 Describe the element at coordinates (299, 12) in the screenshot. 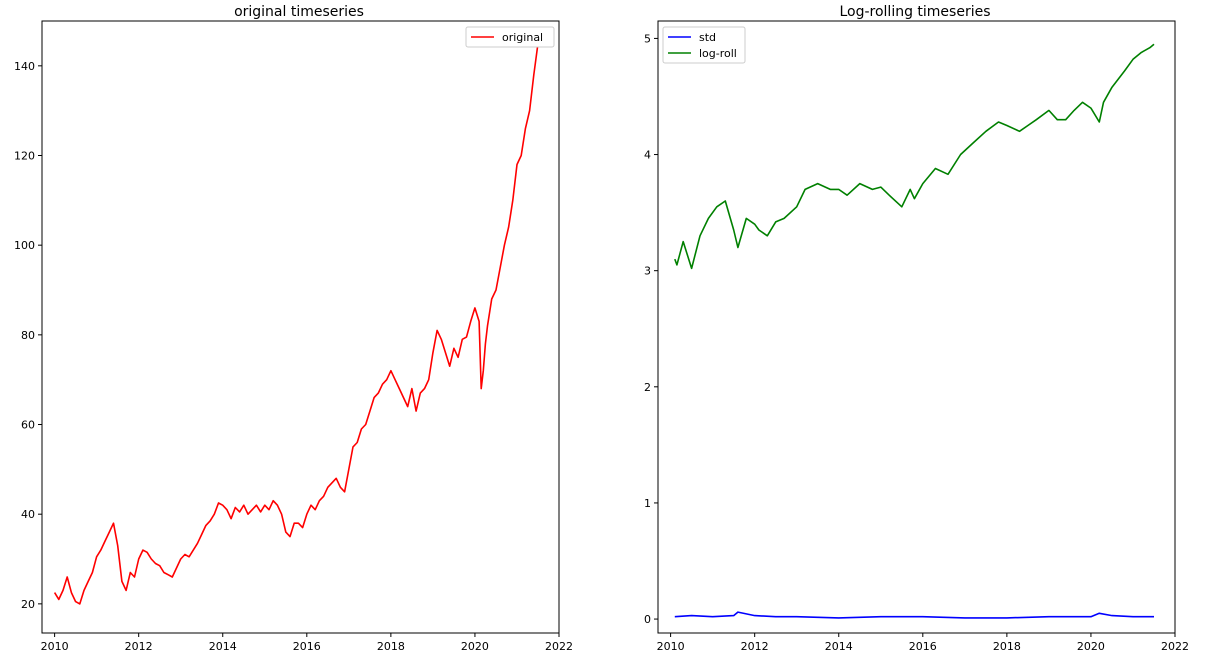

I see `chart-title: original timeseries` at that location.